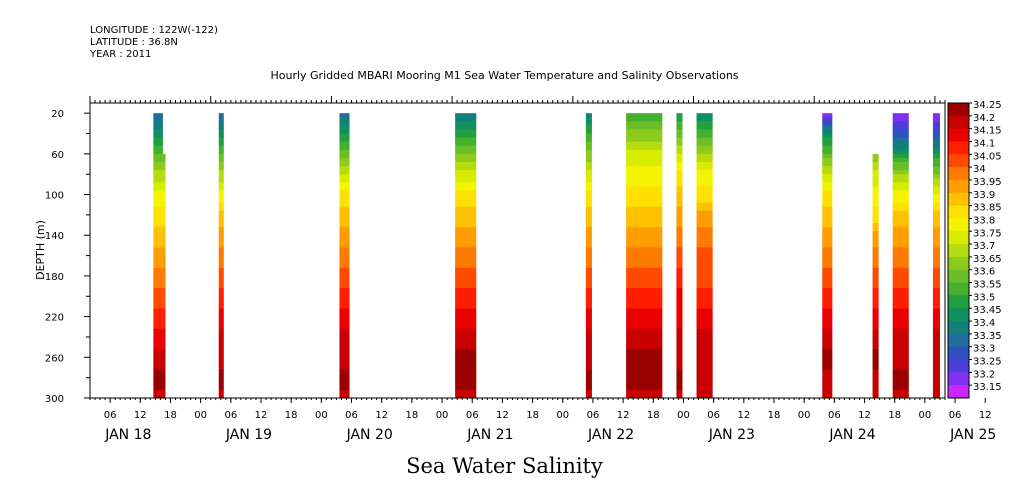 This screenshot has width=1009, height=504. Describe the element at coordinates (40, 250) in the screenshot. I see `y-axis-label: DEPTH (m)` at that location.